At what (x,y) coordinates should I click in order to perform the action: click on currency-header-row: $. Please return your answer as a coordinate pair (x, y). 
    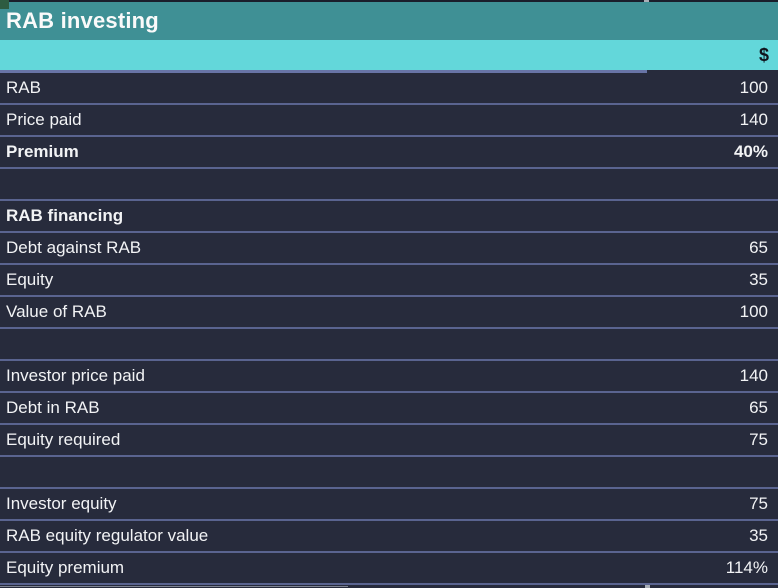
    Looking at the image, I should click on (389, 55).